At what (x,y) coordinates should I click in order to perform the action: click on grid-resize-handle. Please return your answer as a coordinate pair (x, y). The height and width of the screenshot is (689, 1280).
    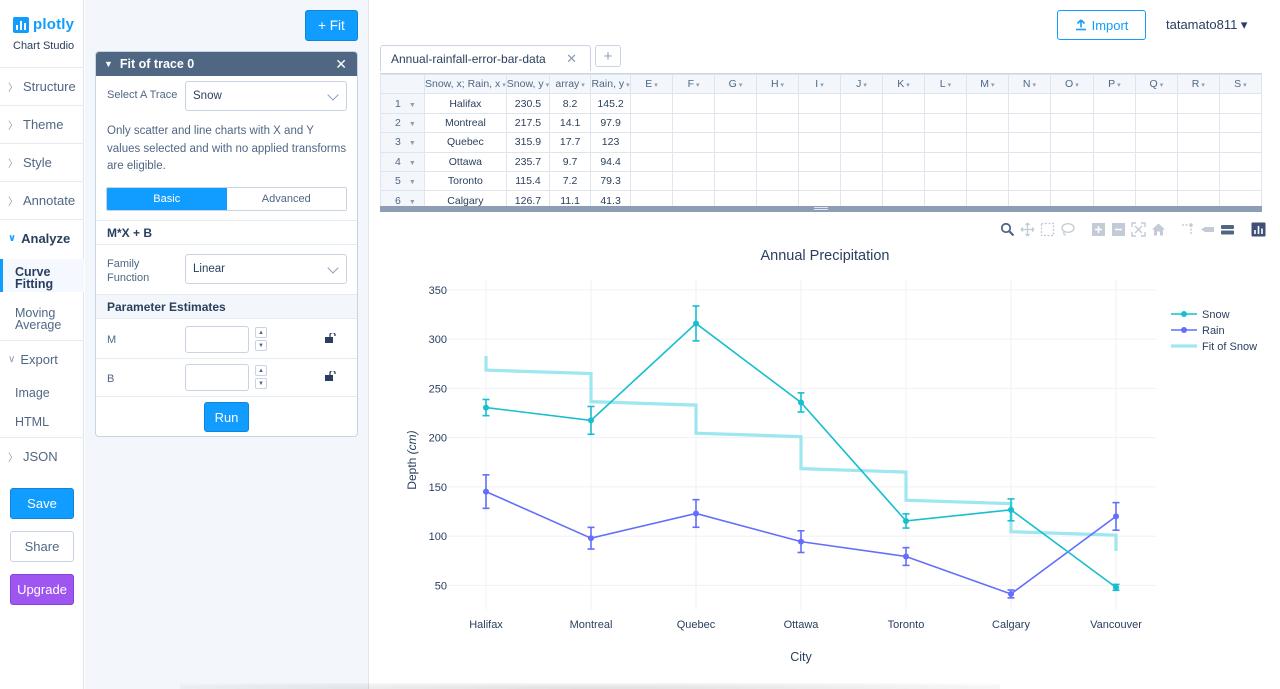
    Looking at the image, I should click on (821, 209).